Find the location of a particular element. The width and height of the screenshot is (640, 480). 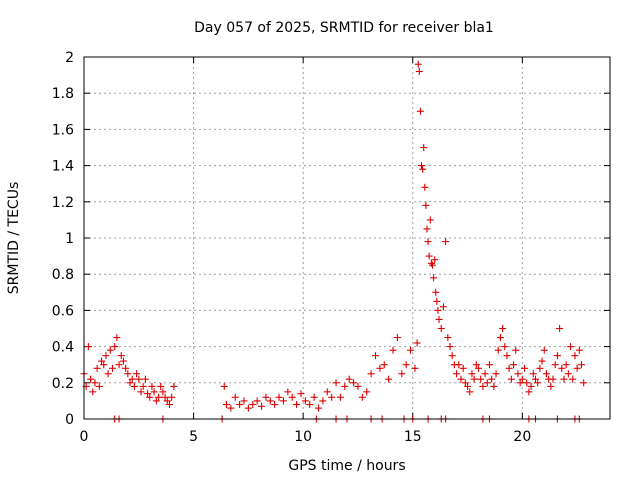

y-tick-label: 0.2 is located at coordinates (63, 384).